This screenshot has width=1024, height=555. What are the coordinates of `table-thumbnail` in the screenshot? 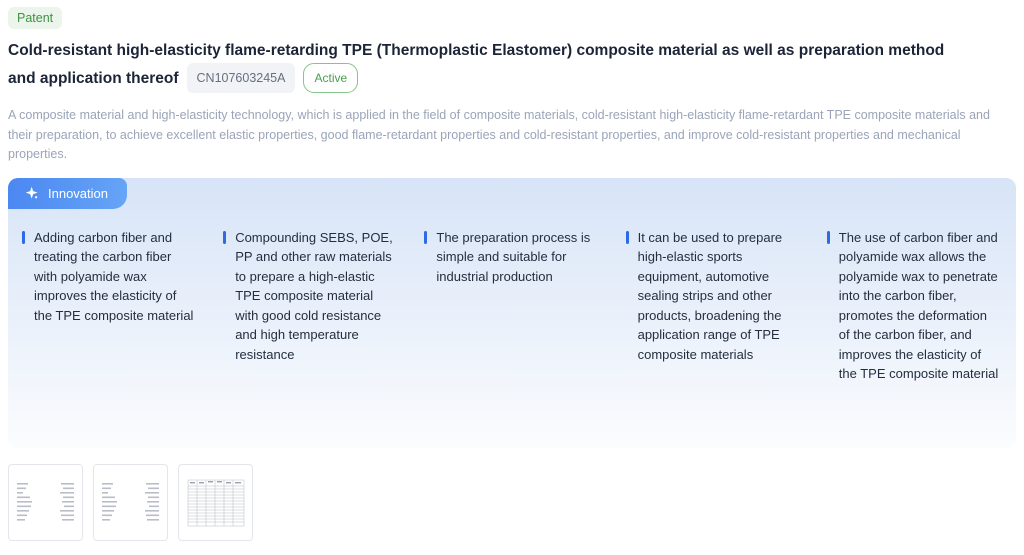 It's located at (215, 502).